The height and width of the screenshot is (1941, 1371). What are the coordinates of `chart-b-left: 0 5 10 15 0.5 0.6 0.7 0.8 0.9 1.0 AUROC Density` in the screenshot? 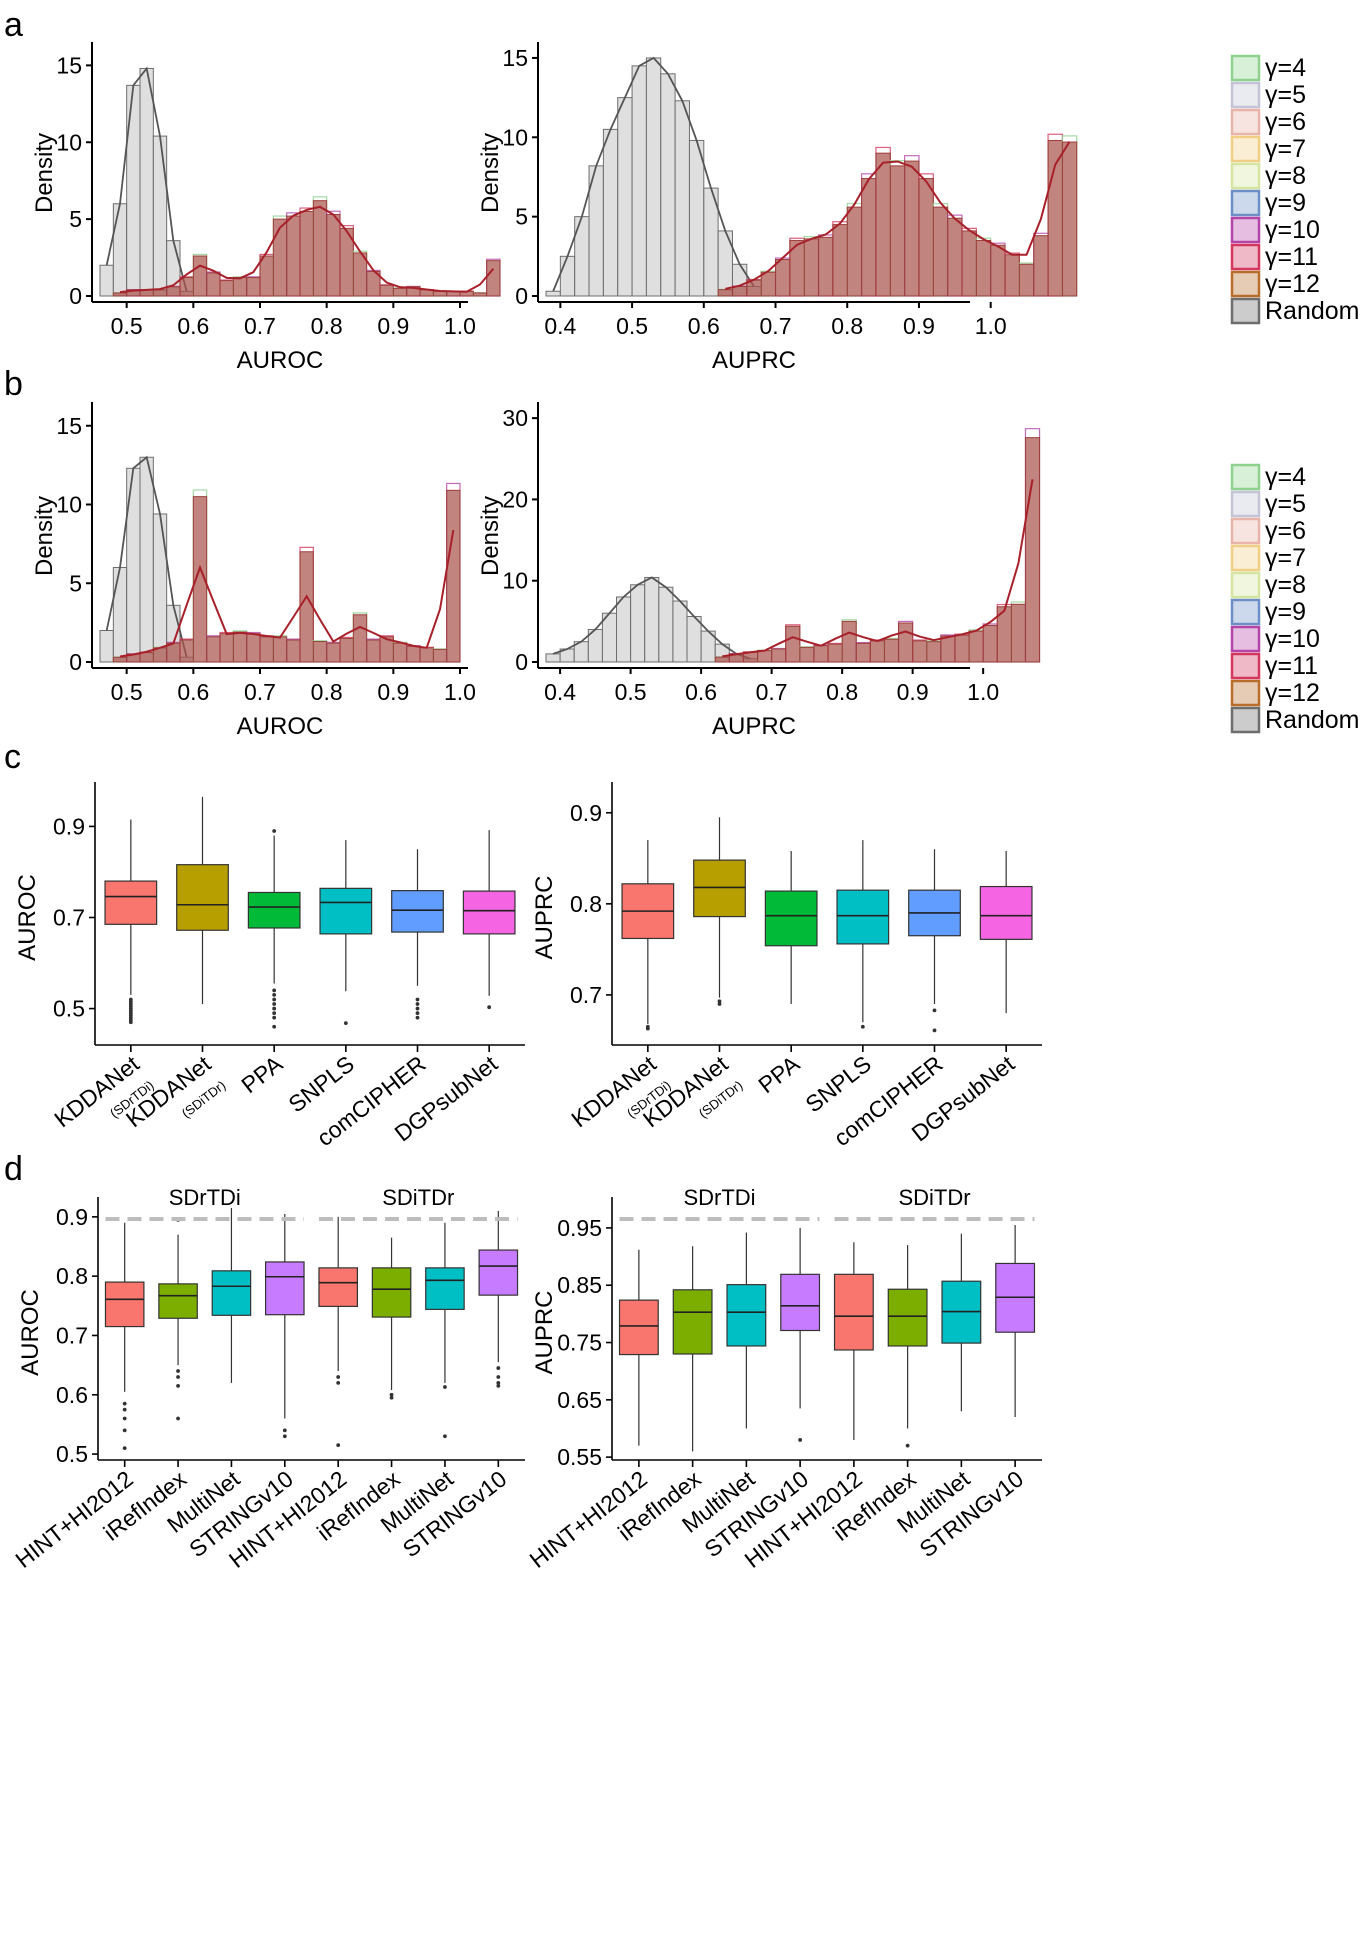 It's located at (253, 571).